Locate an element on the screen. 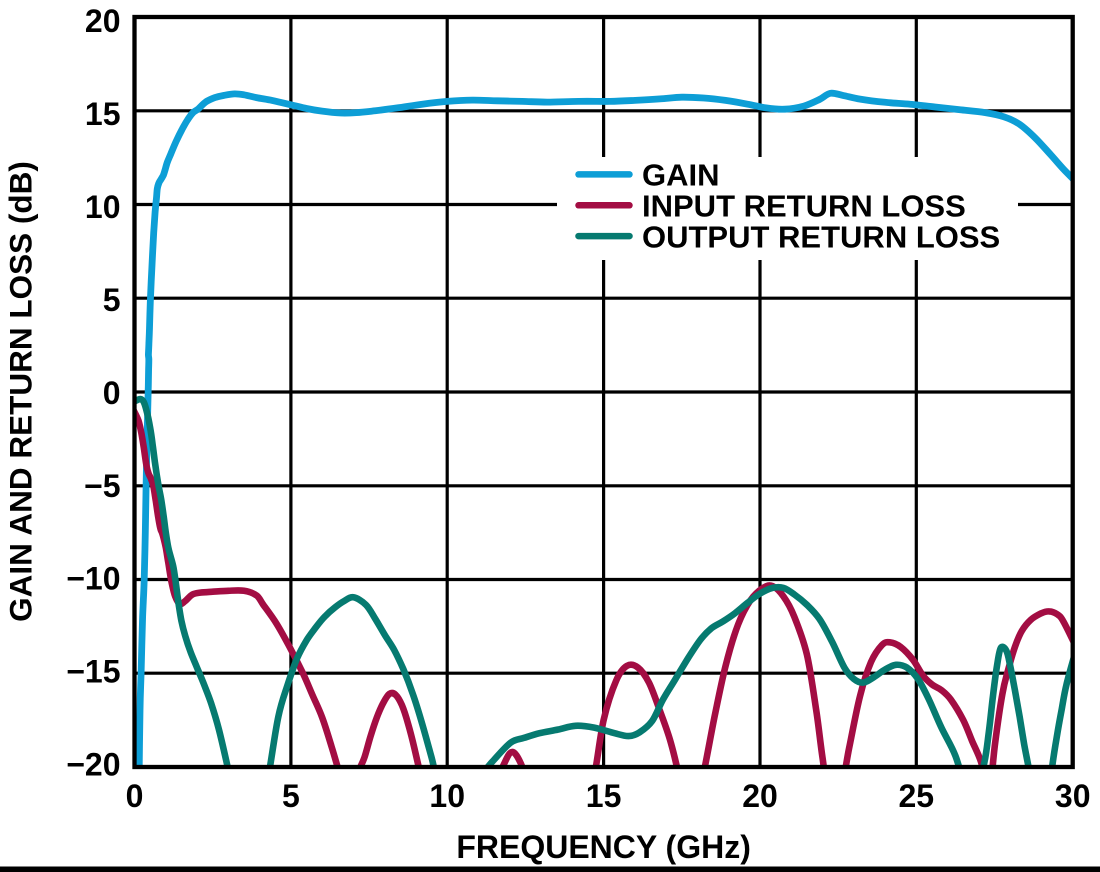  svg-text: 30 is located at coordinates (1073, 796).